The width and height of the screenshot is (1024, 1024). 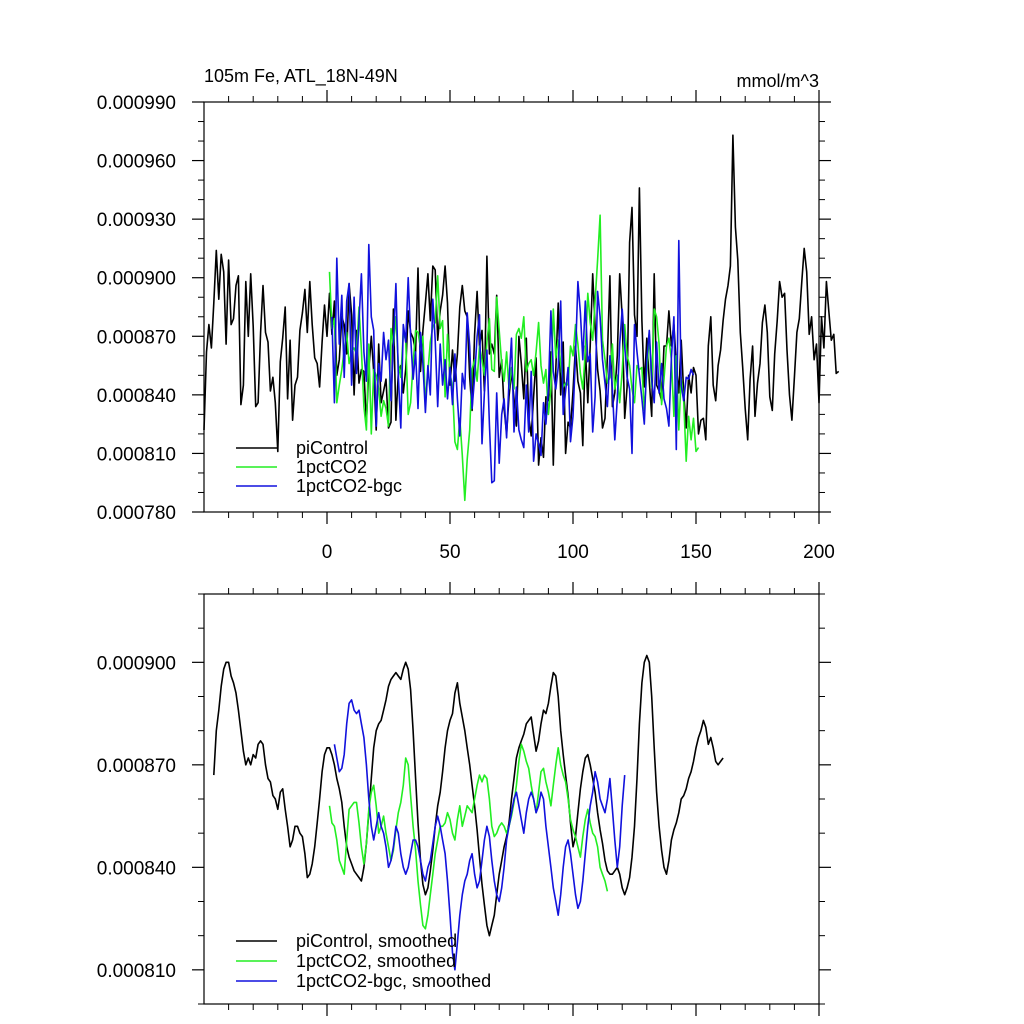 What do you see at coordinates (136, 220) in the screenshot?
I see `y-tick-label: 0.000930` at bounding box center [136, 220].